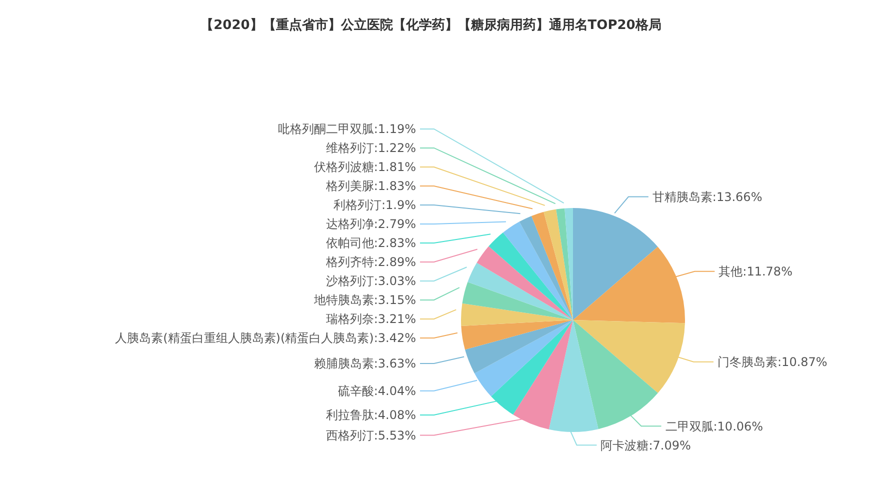 This screenshot has height=491, width=892. Describe the element at coordinates (364, 300) in the screenshot. I see `slice-label: 地特胰岛素:3.15%` at that location.